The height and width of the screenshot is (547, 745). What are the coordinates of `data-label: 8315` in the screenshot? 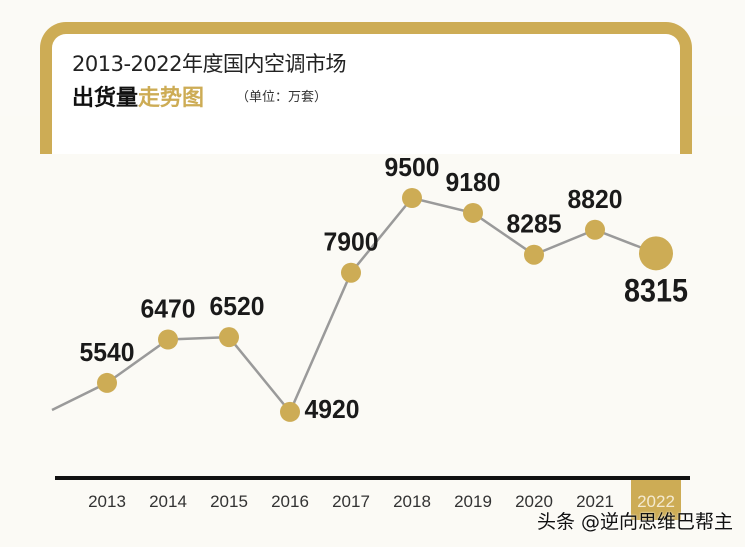 It's located at (656, 290).